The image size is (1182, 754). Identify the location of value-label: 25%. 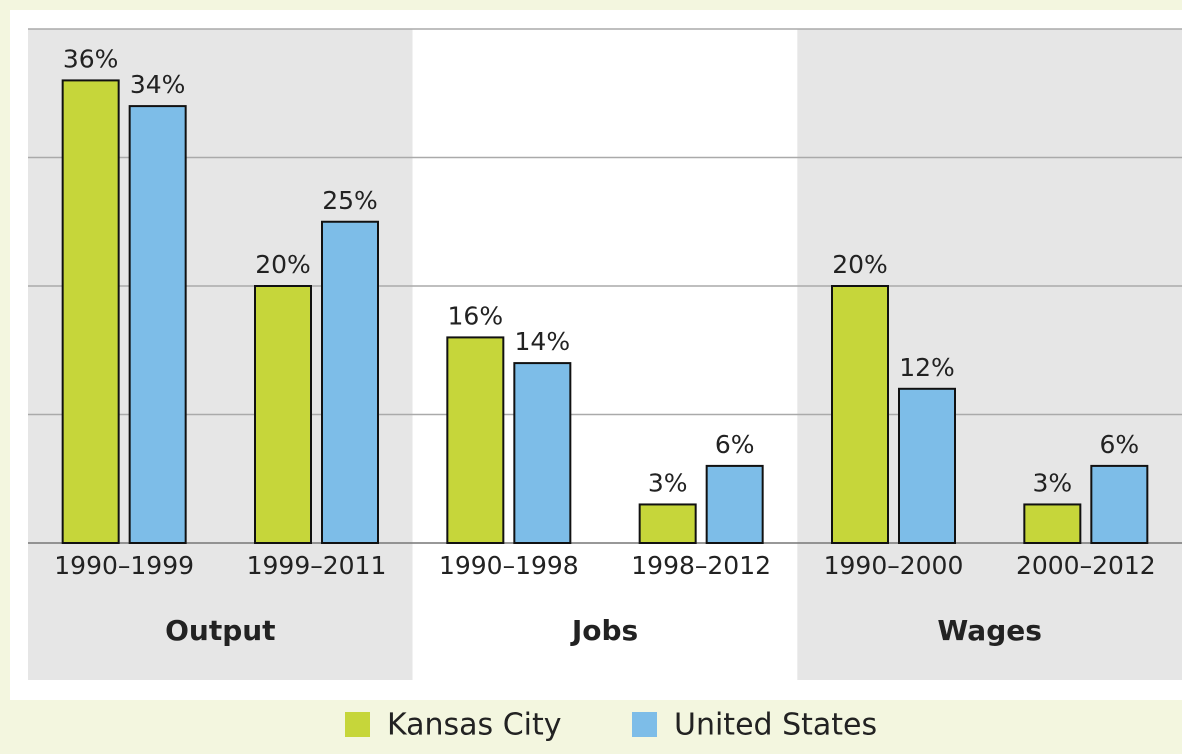
(350, 200).